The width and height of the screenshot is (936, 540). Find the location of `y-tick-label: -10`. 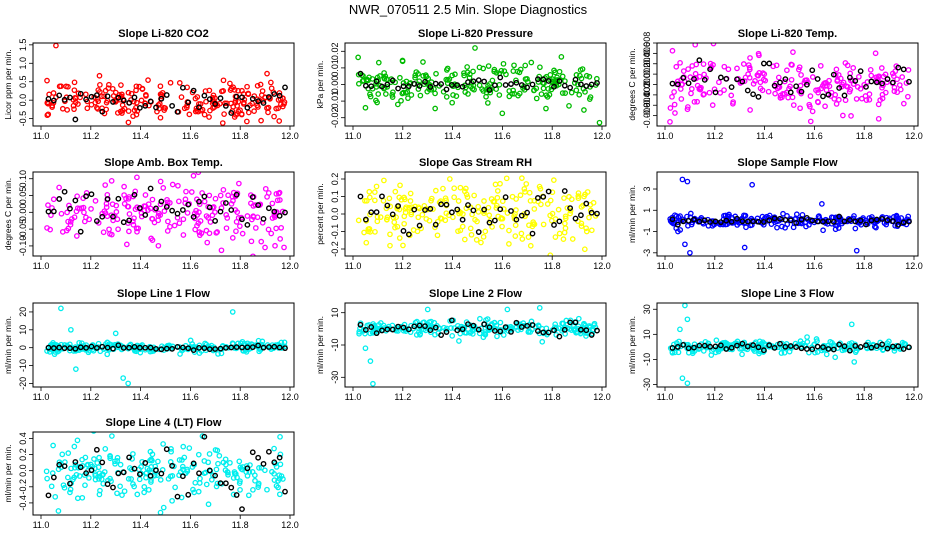

y-tick-label: -10 is located at coordinates (647, 359).